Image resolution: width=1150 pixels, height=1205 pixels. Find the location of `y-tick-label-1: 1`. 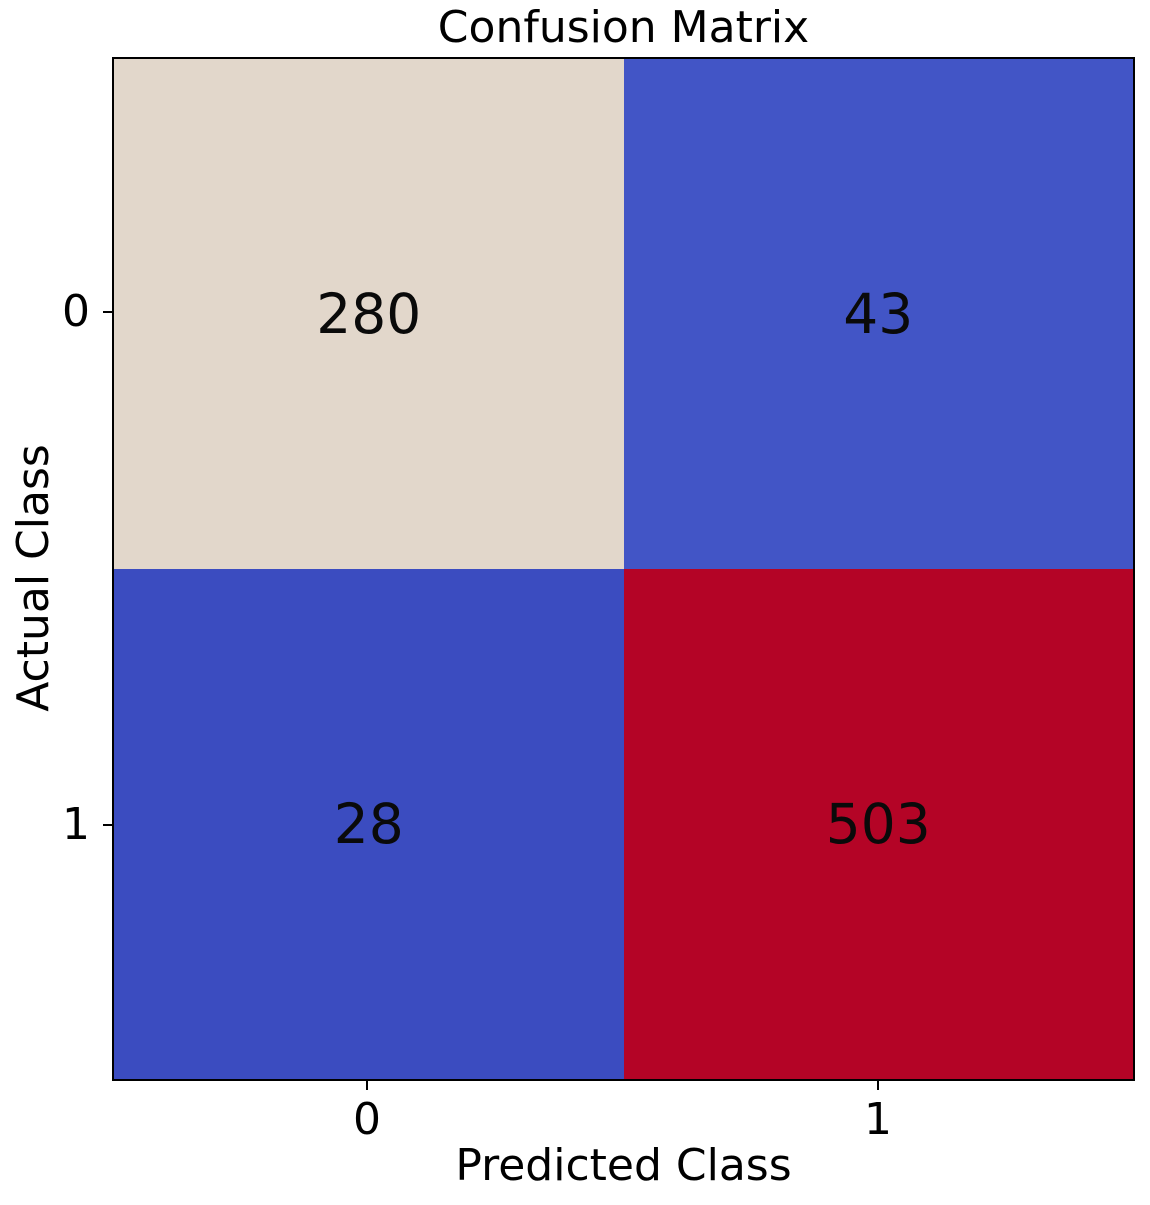

y-tick-label-1: 1 is located at coordinates (76, 824).